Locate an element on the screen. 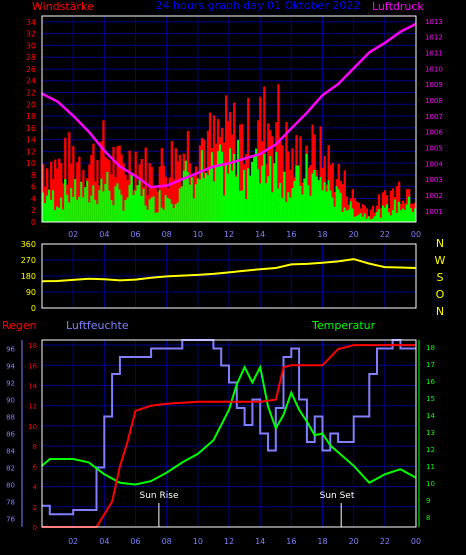 The image size is (466, 555). direction-letter-n-bottom: N is located at coordinates (440, 311).